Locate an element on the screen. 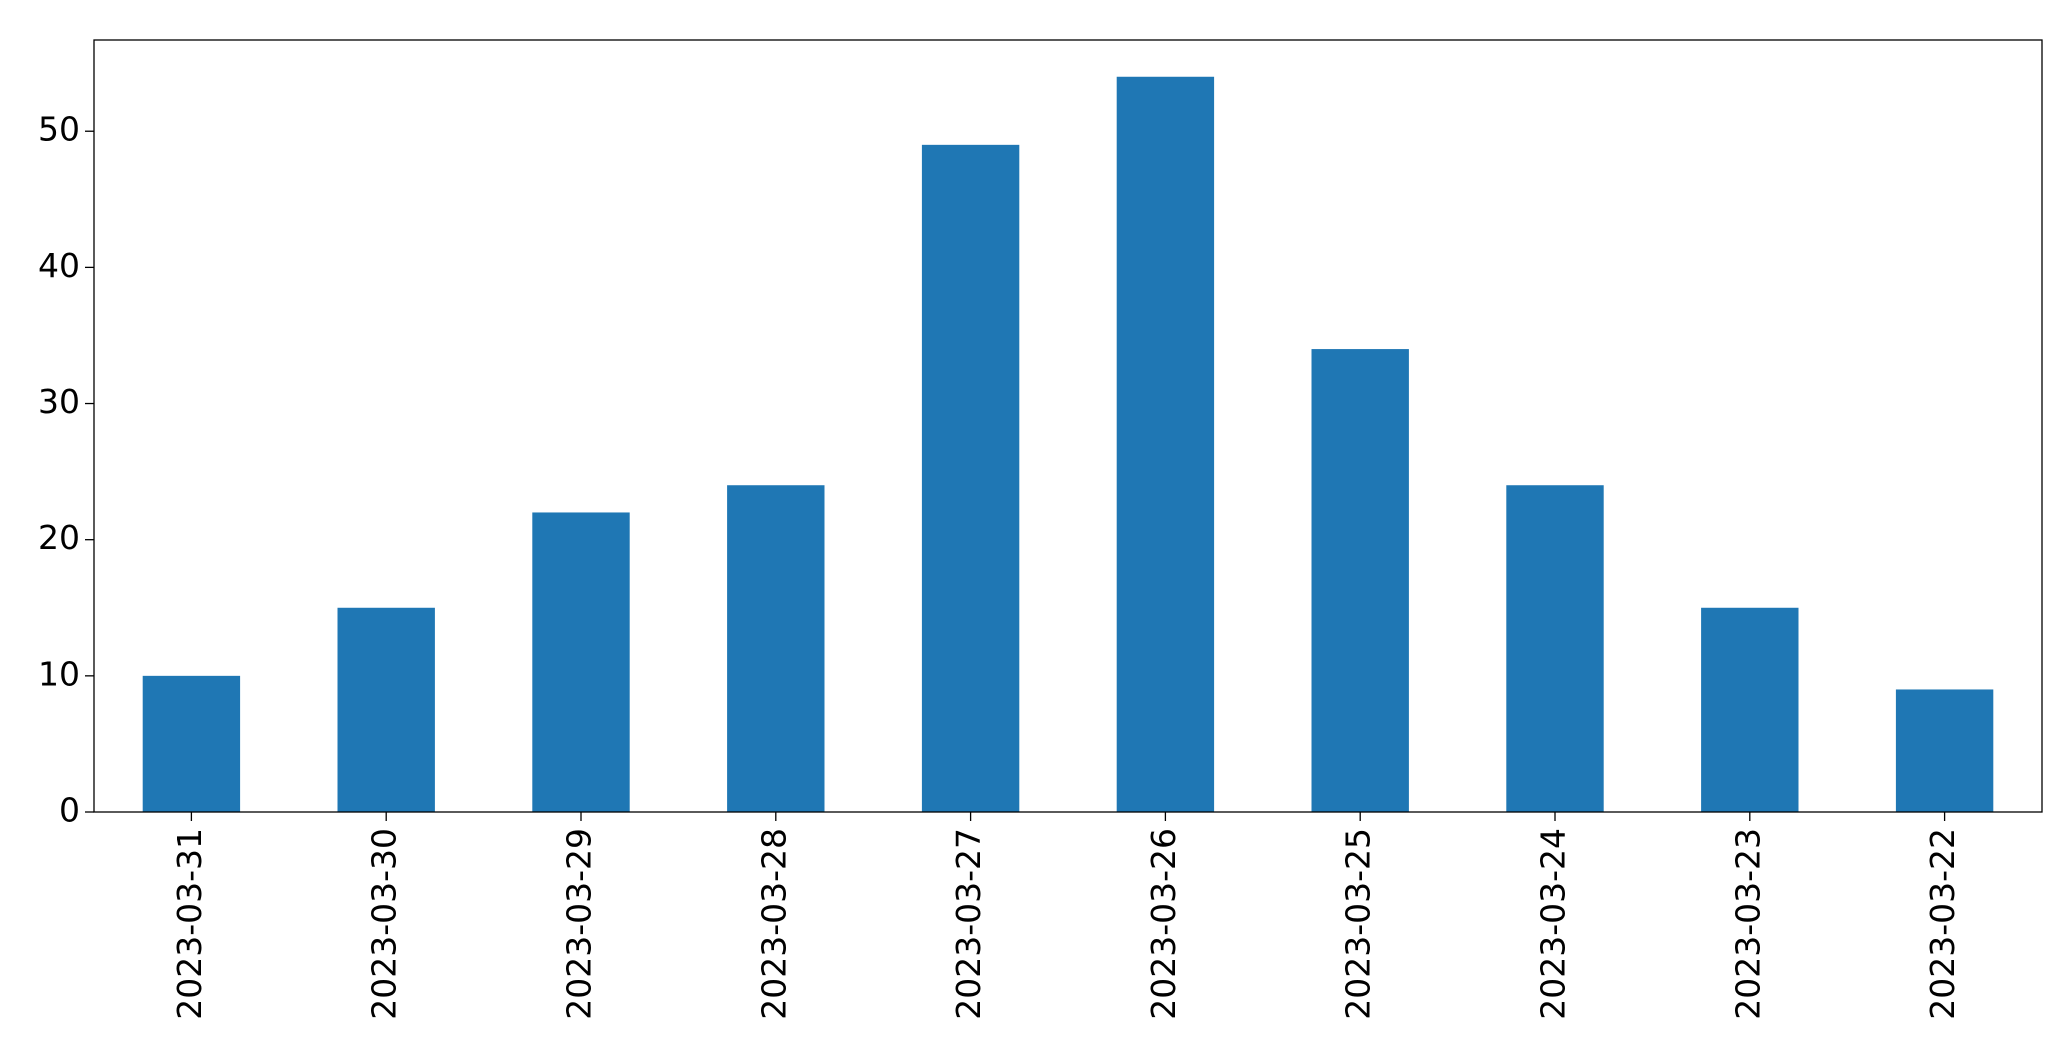 The image size is (2071, 1061). x-tick-label: 2023-03-25 is located at coordinates (1358, 924).